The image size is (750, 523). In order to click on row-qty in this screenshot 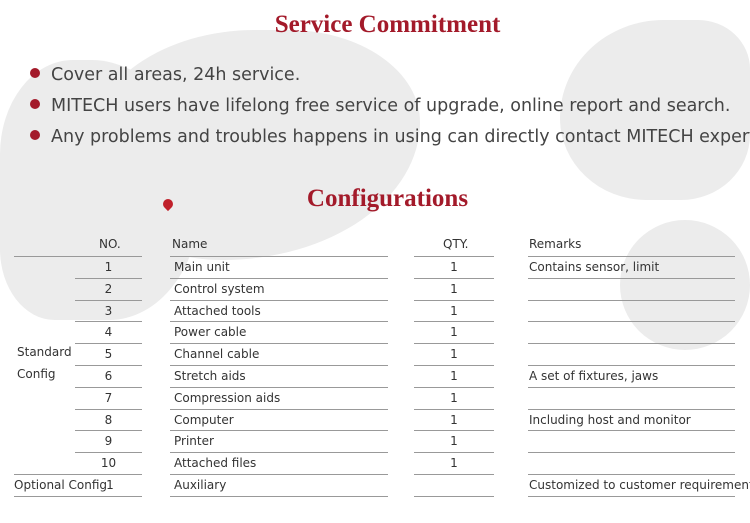, I will do `click(454, 485)`.